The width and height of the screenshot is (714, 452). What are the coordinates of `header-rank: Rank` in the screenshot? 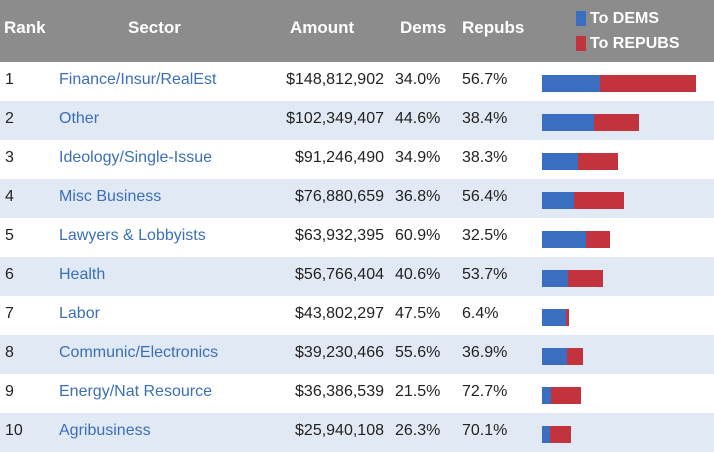 It's located at (25, 27).